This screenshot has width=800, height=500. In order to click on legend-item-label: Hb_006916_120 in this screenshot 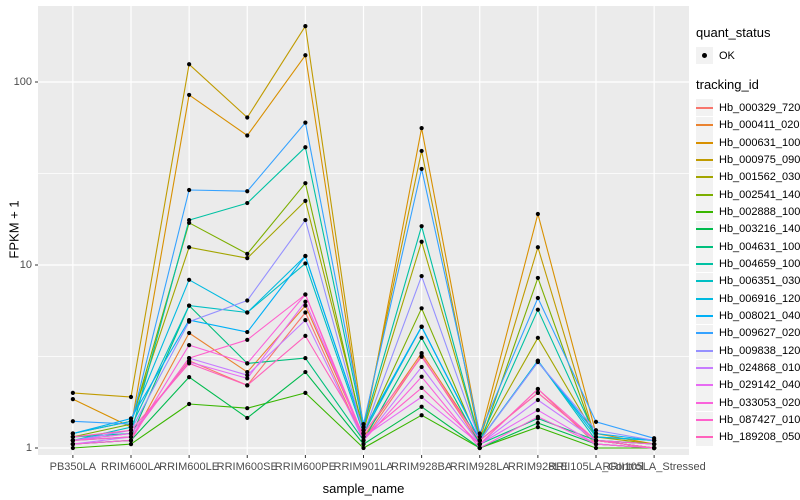, I will do `click(759, 298)`.